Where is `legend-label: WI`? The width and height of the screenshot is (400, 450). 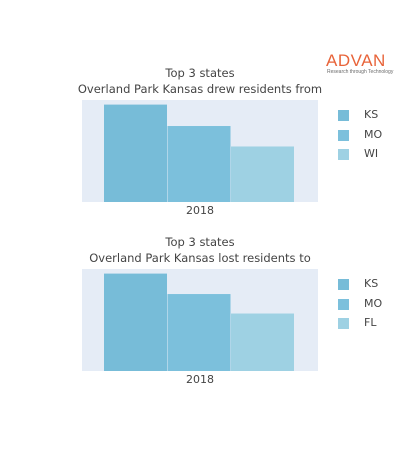 legend-label: WI is located at coordinates (371, 153).